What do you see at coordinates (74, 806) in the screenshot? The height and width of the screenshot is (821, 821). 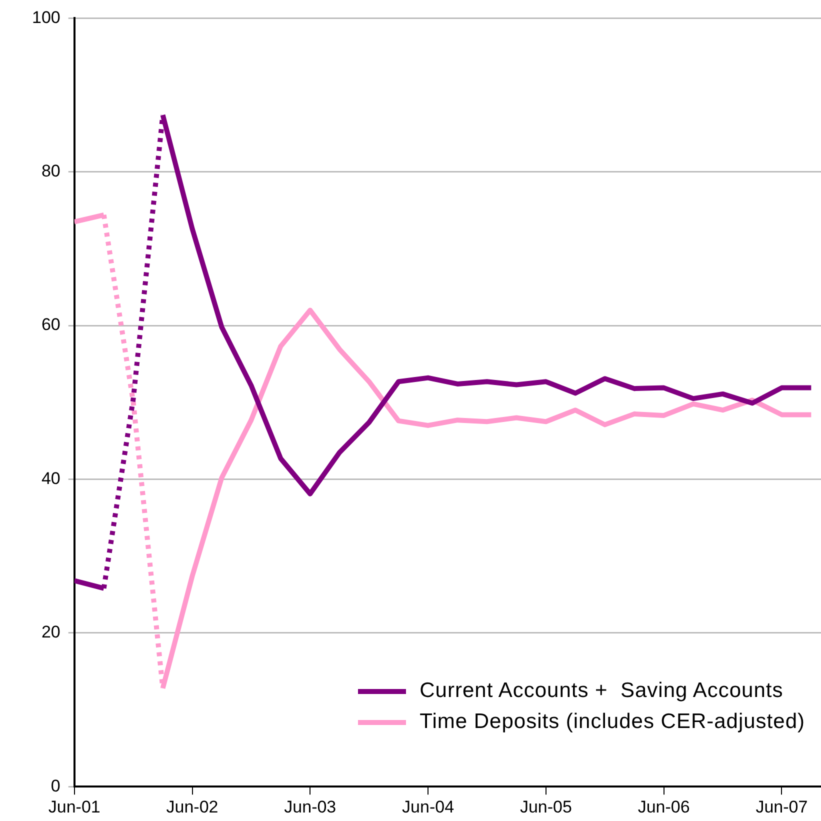 I see `x-tick-label: Jun-01` at bounding box center [74, 806].